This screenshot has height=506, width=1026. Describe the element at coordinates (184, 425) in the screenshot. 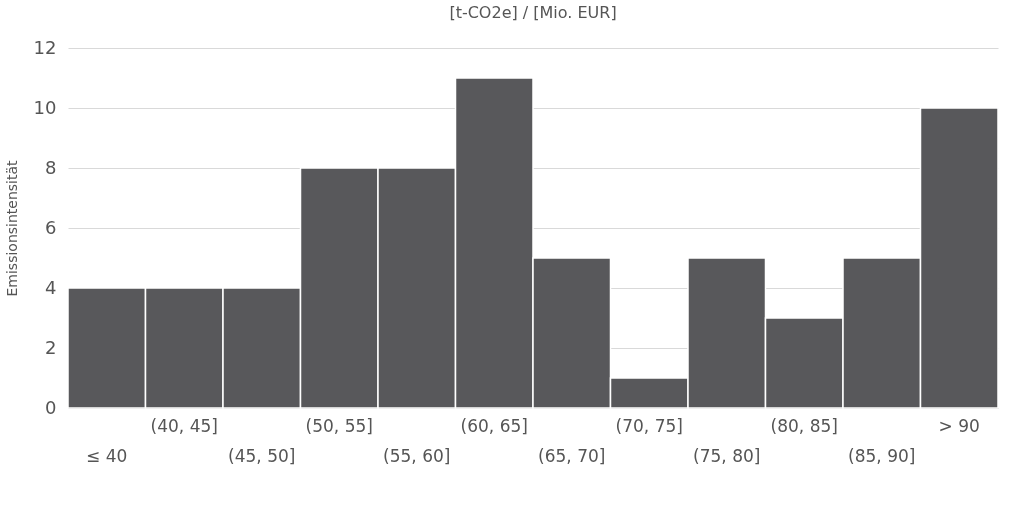

I see `x-tick-label: (40, 45]` at that location.